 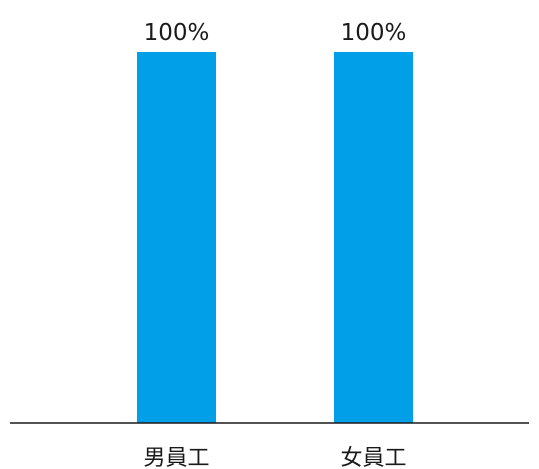 What do you see at coordinates (274, 457) in the screenshot?
I see `x-tick-labels-group: 男員工 女員工` at bounding box center [274, 457].